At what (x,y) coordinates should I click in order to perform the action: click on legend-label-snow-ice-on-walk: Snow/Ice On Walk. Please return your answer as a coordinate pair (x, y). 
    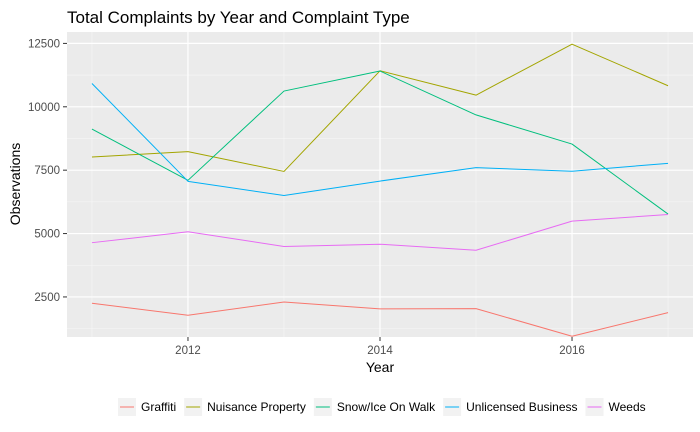
    Looking at the image, I should click on (386, 407).